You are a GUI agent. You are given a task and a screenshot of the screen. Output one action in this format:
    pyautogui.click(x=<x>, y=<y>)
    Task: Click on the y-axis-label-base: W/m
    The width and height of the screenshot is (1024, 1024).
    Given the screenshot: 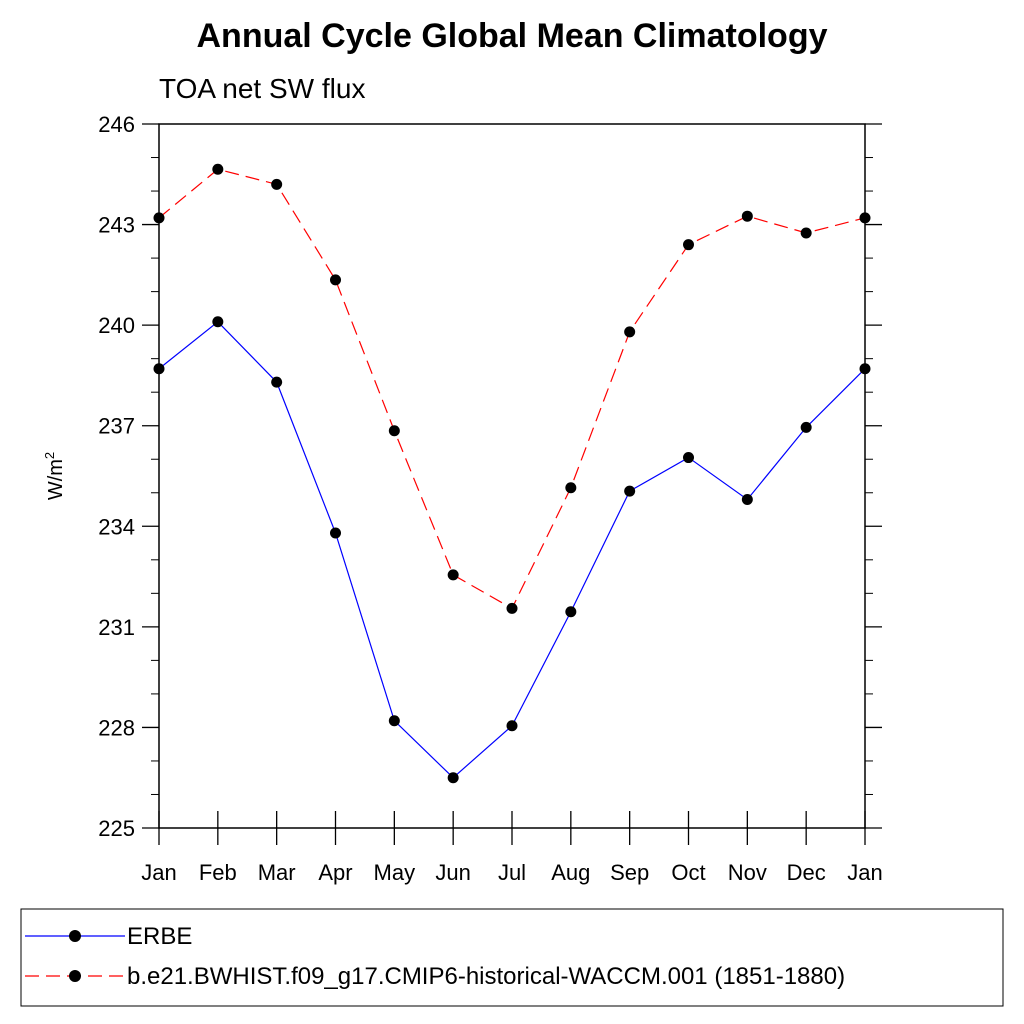 What is the action you would take?
    pyautogui.click(x=56, y=479)
    